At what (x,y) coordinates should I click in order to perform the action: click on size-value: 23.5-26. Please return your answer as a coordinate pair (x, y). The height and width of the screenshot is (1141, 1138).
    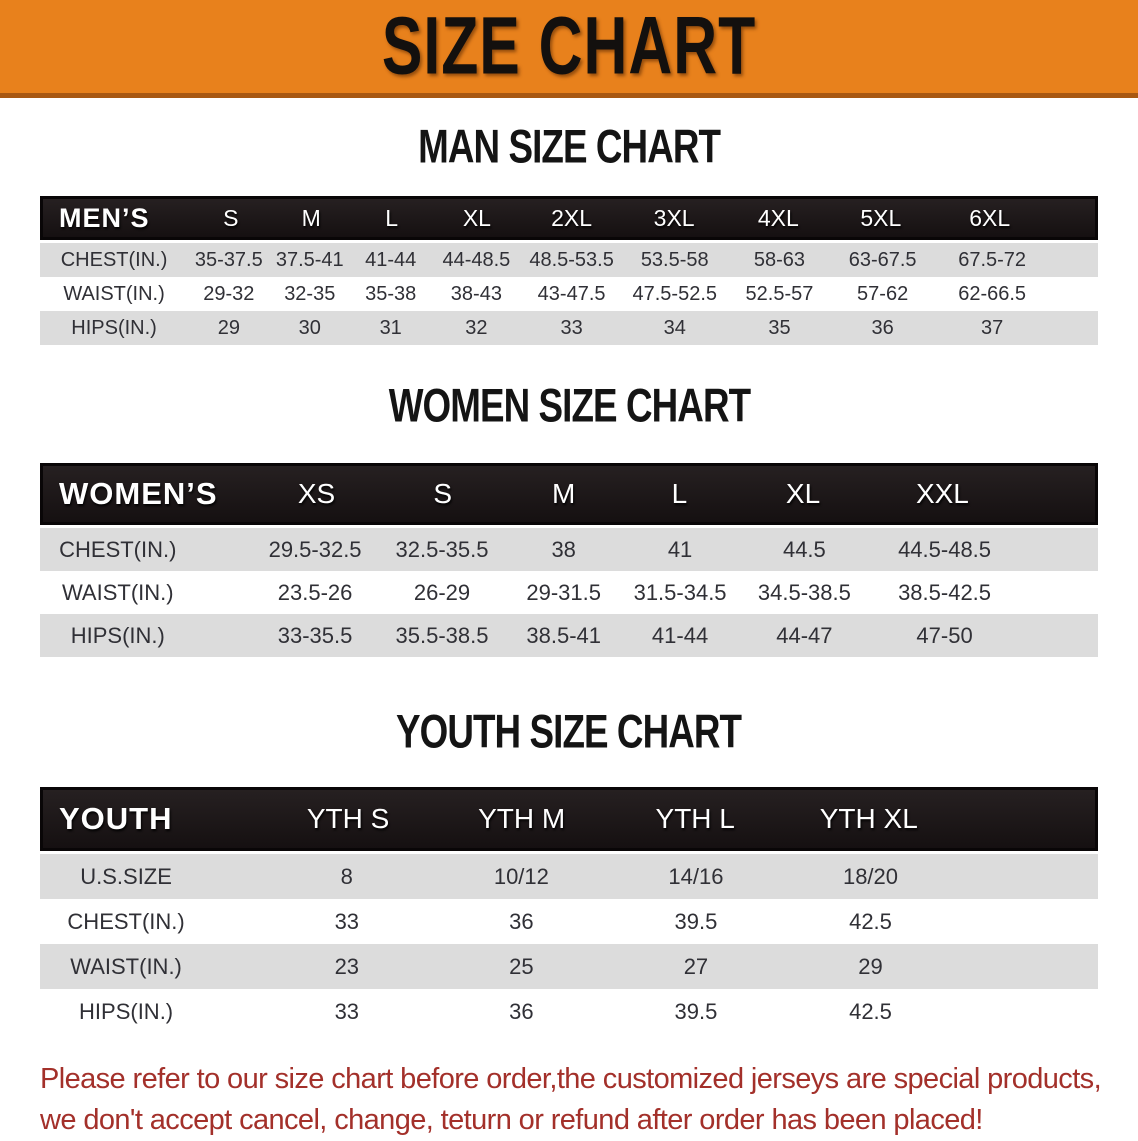
    Looking at the image, I should click on (315, 592).